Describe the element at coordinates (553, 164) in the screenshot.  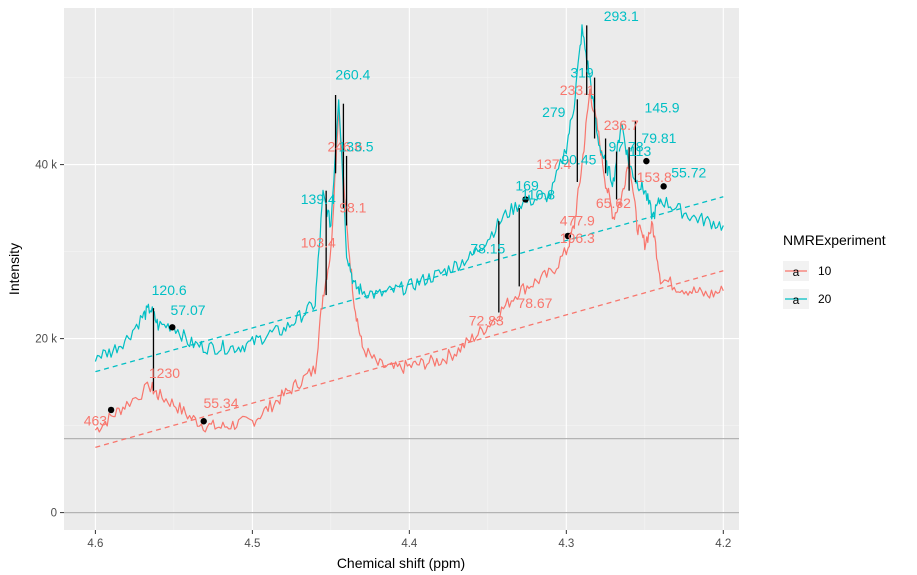
I see `peak-label: 137.4` at that location.